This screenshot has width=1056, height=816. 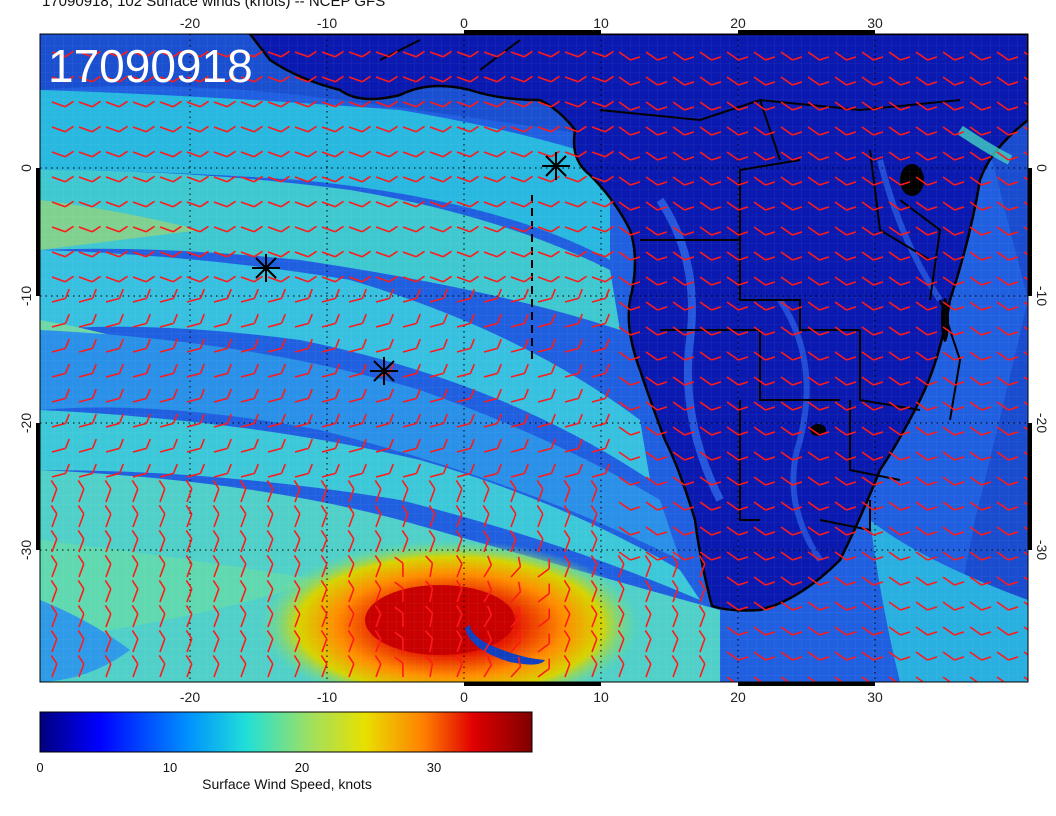 I want to click on lon-label: 10, so click(x=601, y=23).